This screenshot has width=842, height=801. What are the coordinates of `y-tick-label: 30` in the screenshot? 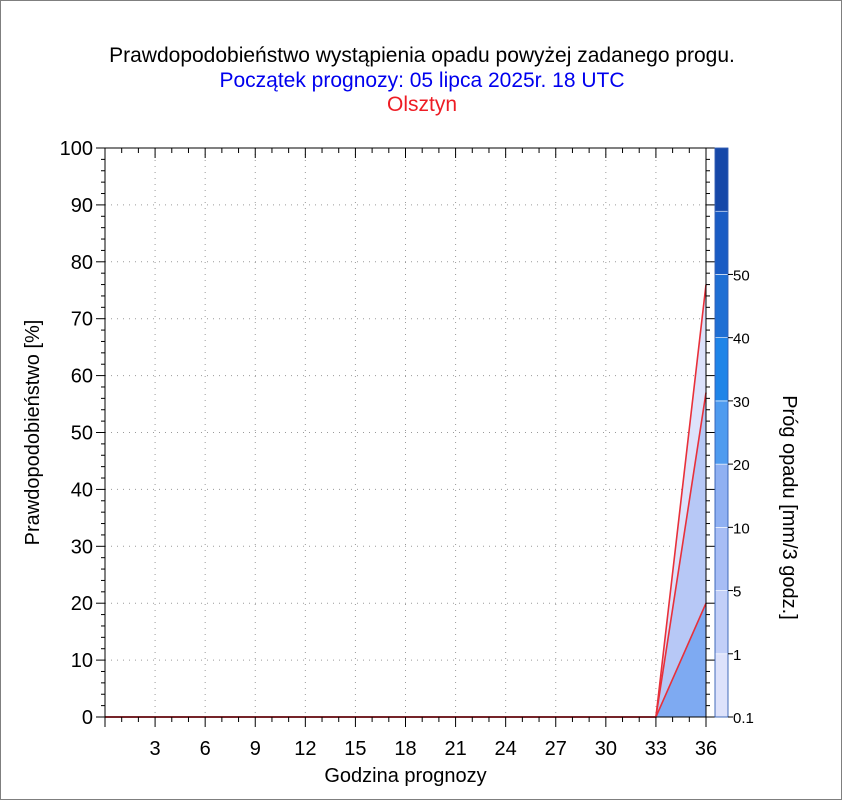 It's located at (82, 547).